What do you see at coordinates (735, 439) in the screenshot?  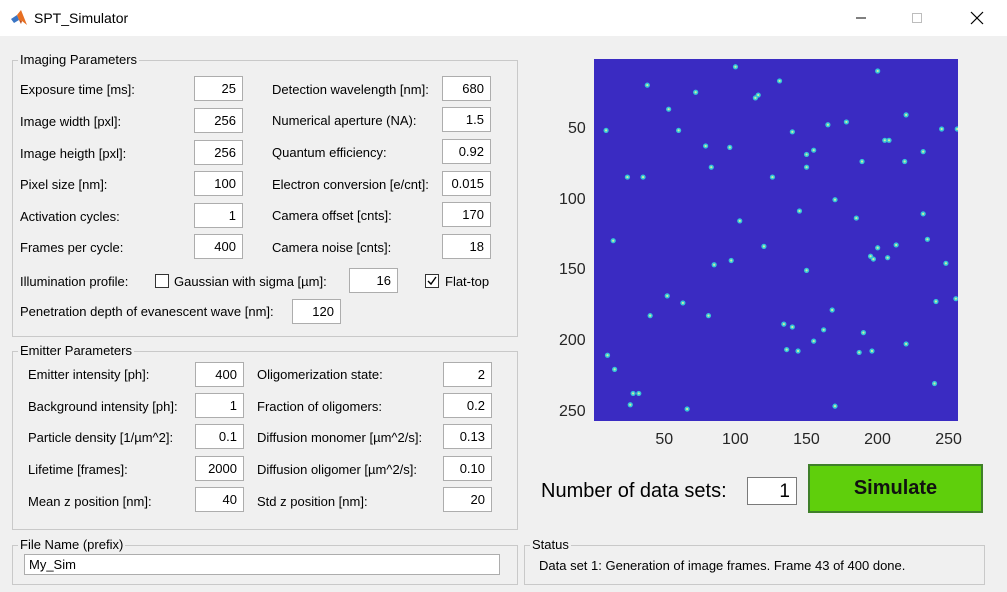 I see `x-tick-label: 100` at bounding box center [735, 439].